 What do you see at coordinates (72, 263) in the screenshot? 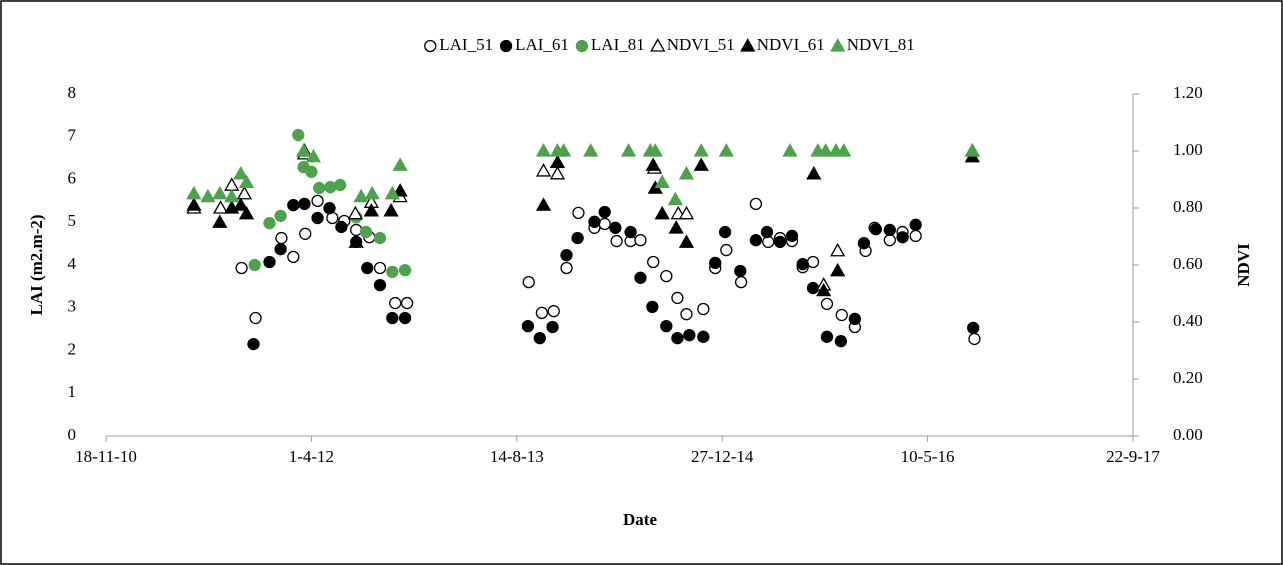
I see `y-tick-label: 4` at bounding box center [72, 263].